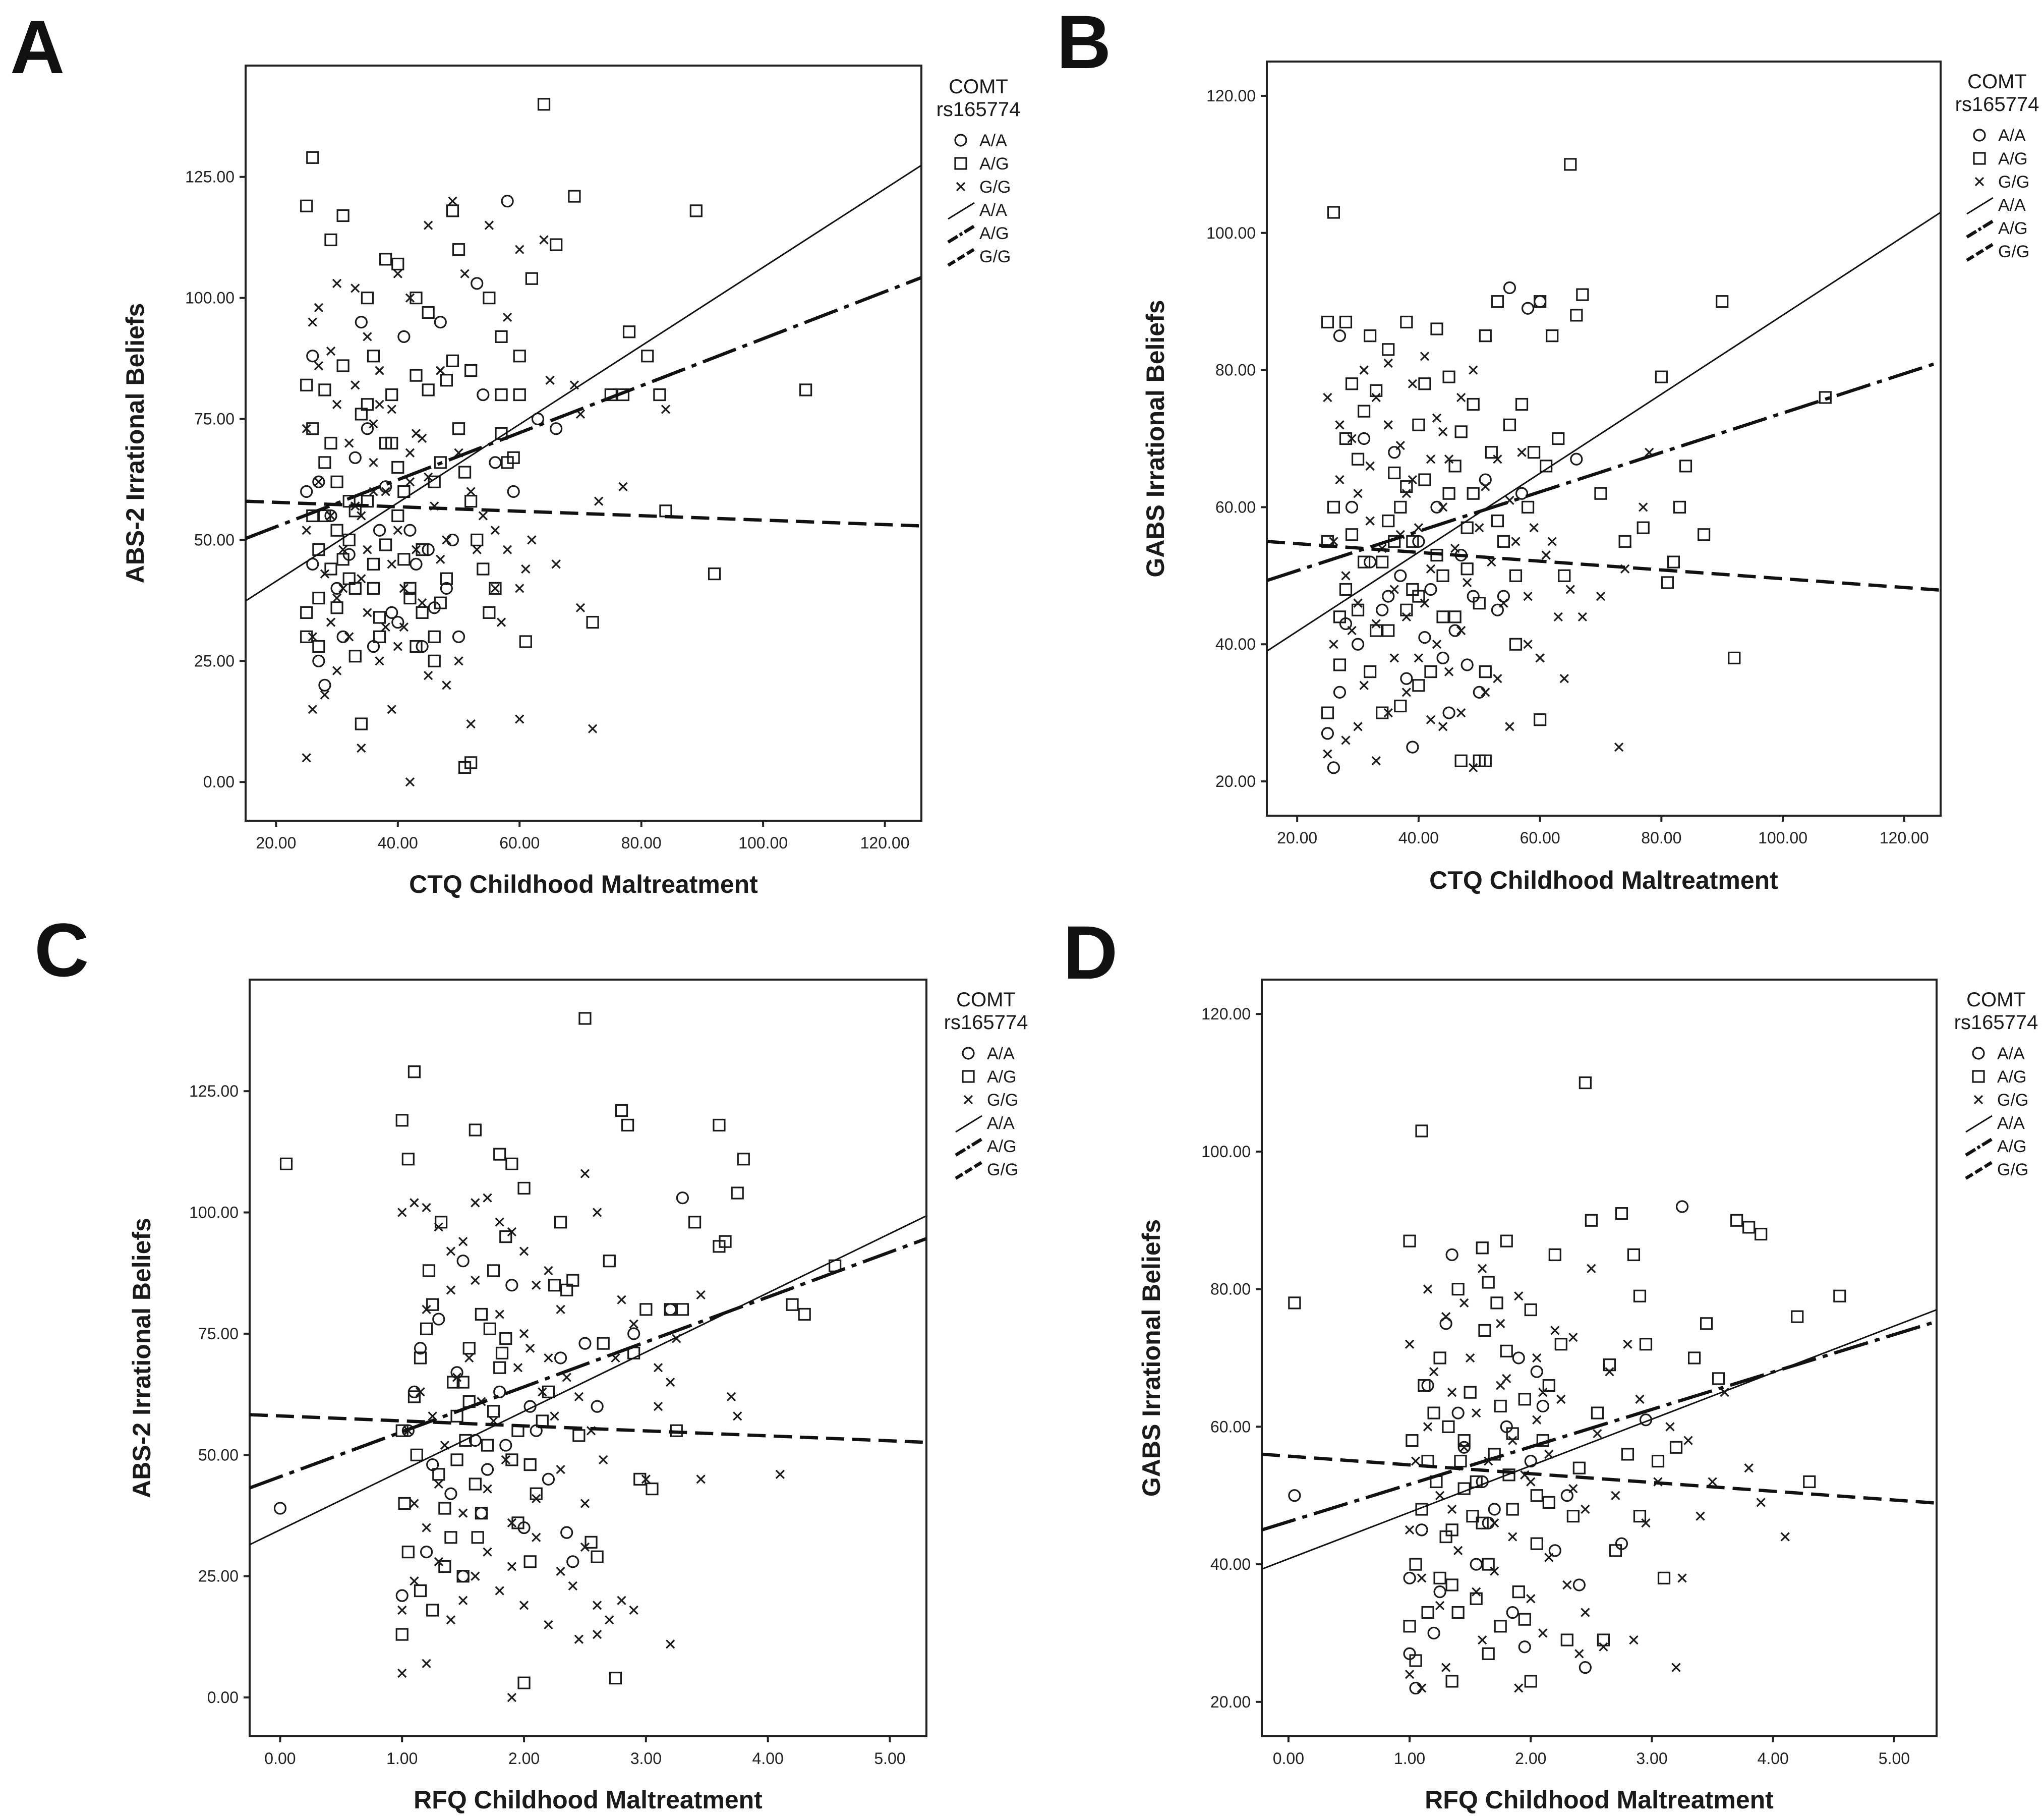  Describe the element at coordinates (218, 1576) in the screenshot. I see `y-tick-label: 25.00` at that location.